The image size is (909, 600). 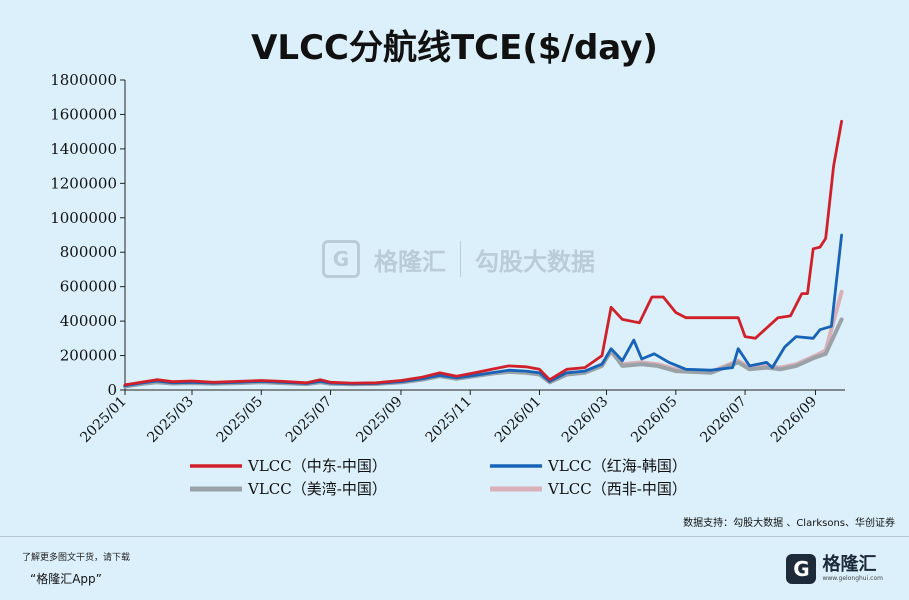 I want to click on x-tick-label: 2025/01, so click(x=103, y=420).